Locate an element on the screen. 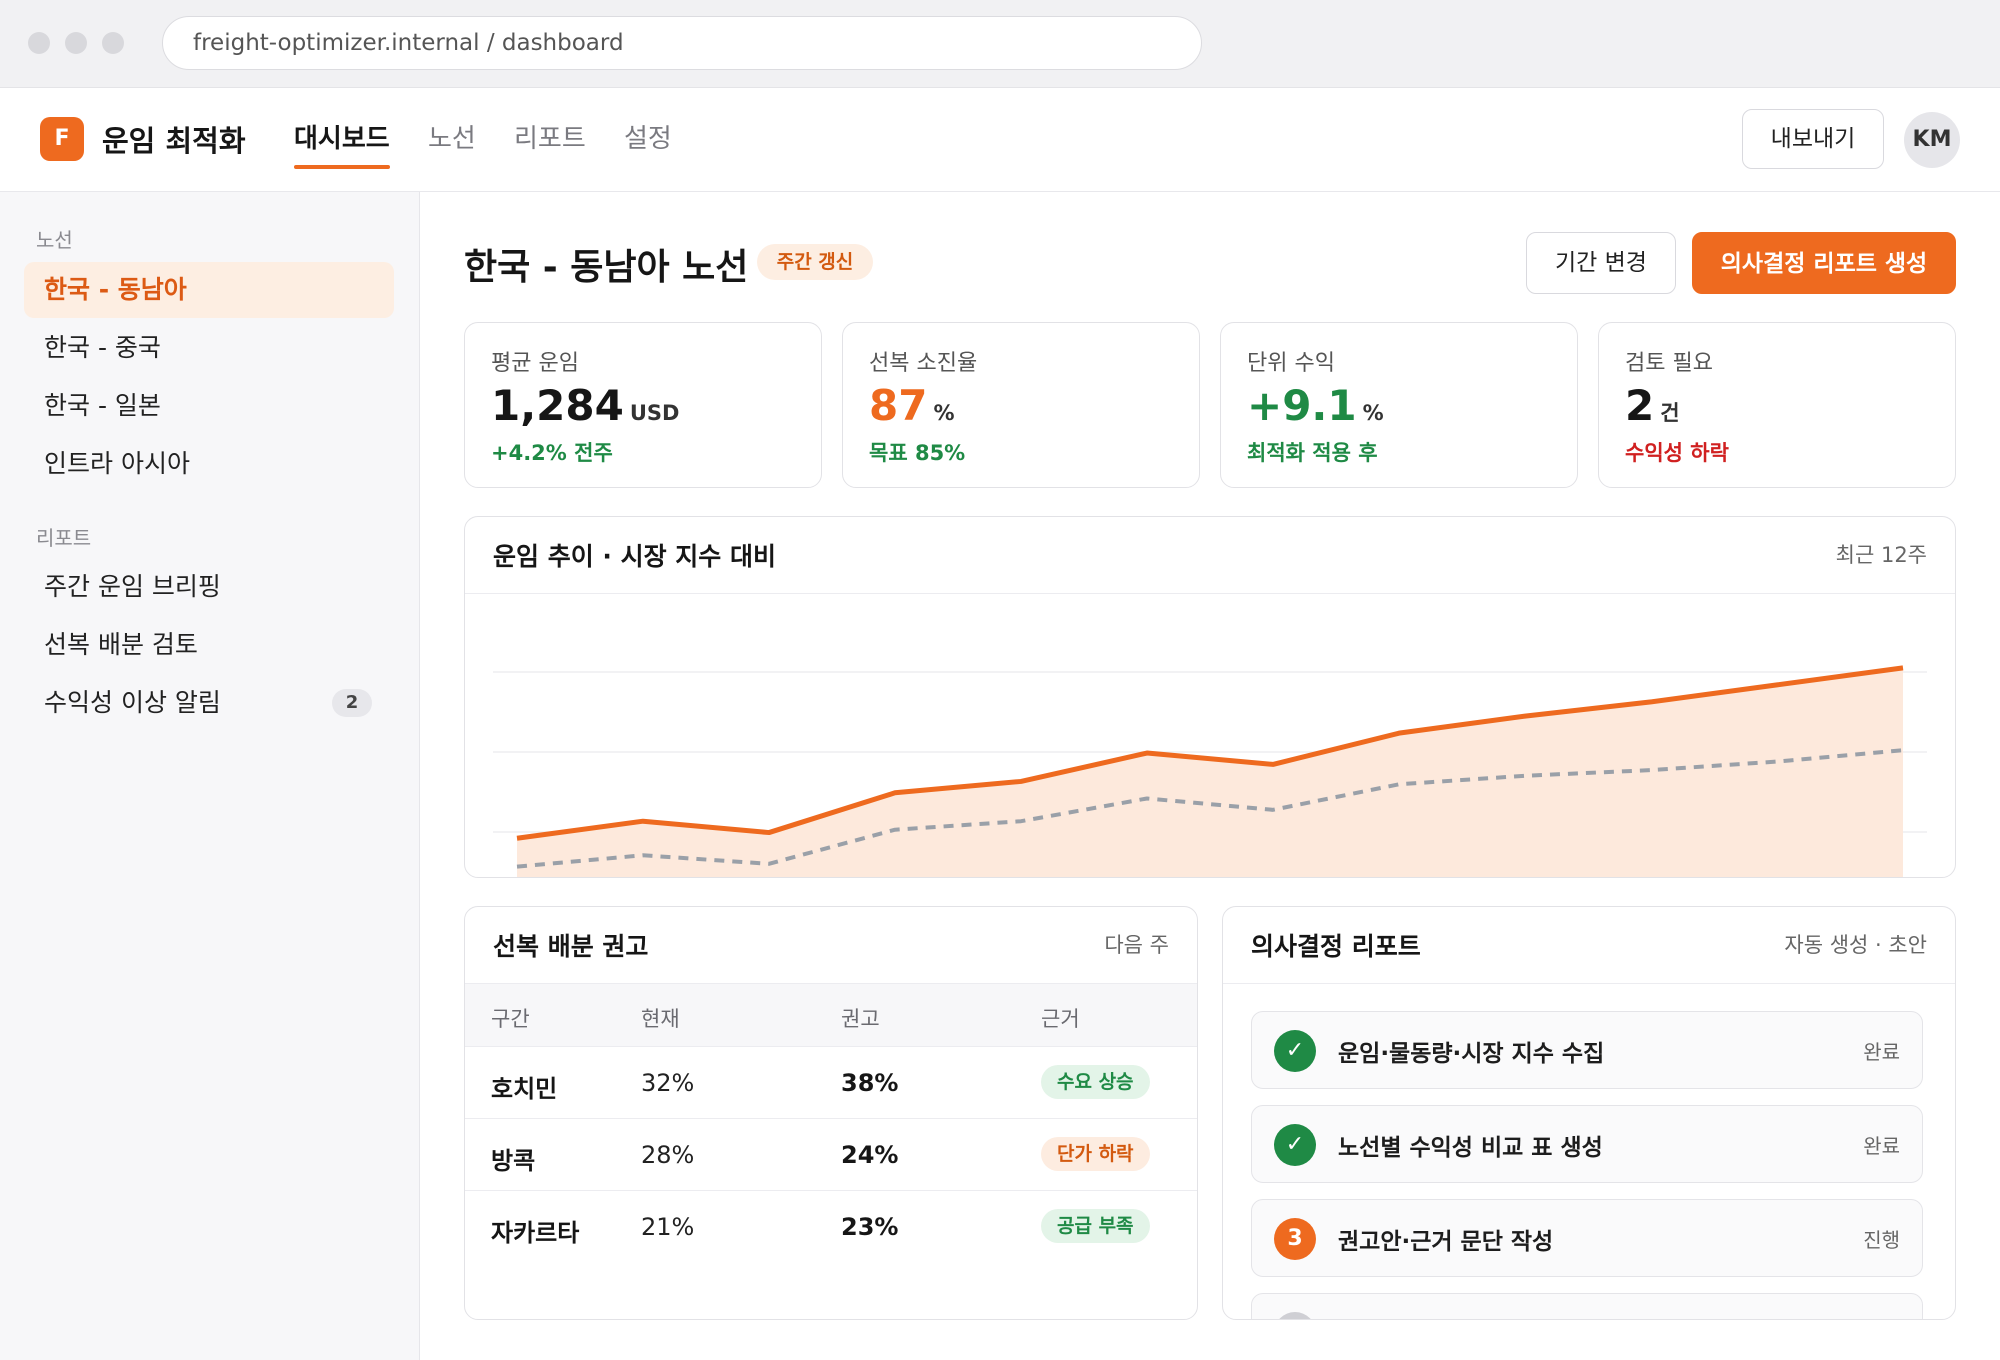 The height and width of the screenshot is (1360, 2000). kpi-sub: +4.2% 전주 is located at coordinates (552, 453).